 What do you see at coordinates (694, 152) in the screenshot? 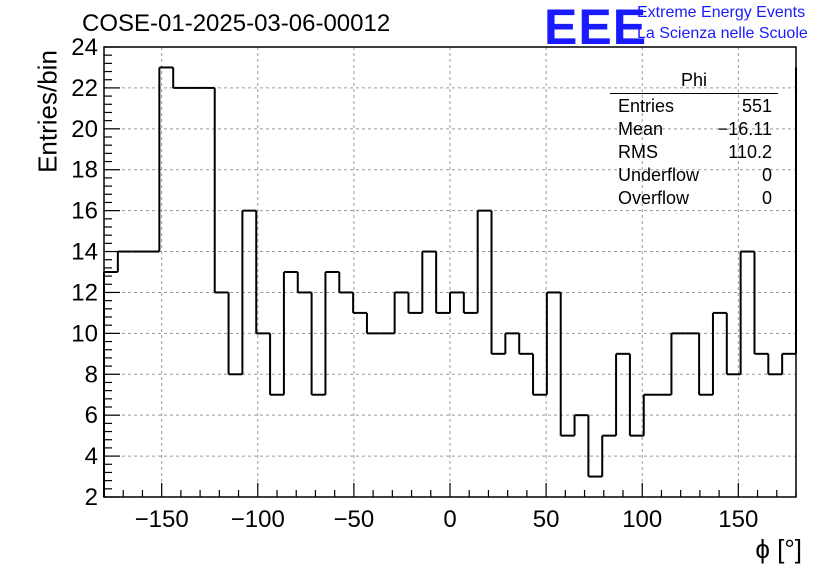
I see `stats-row-rms: RMS 110.2` at bounding box center [694, 152].